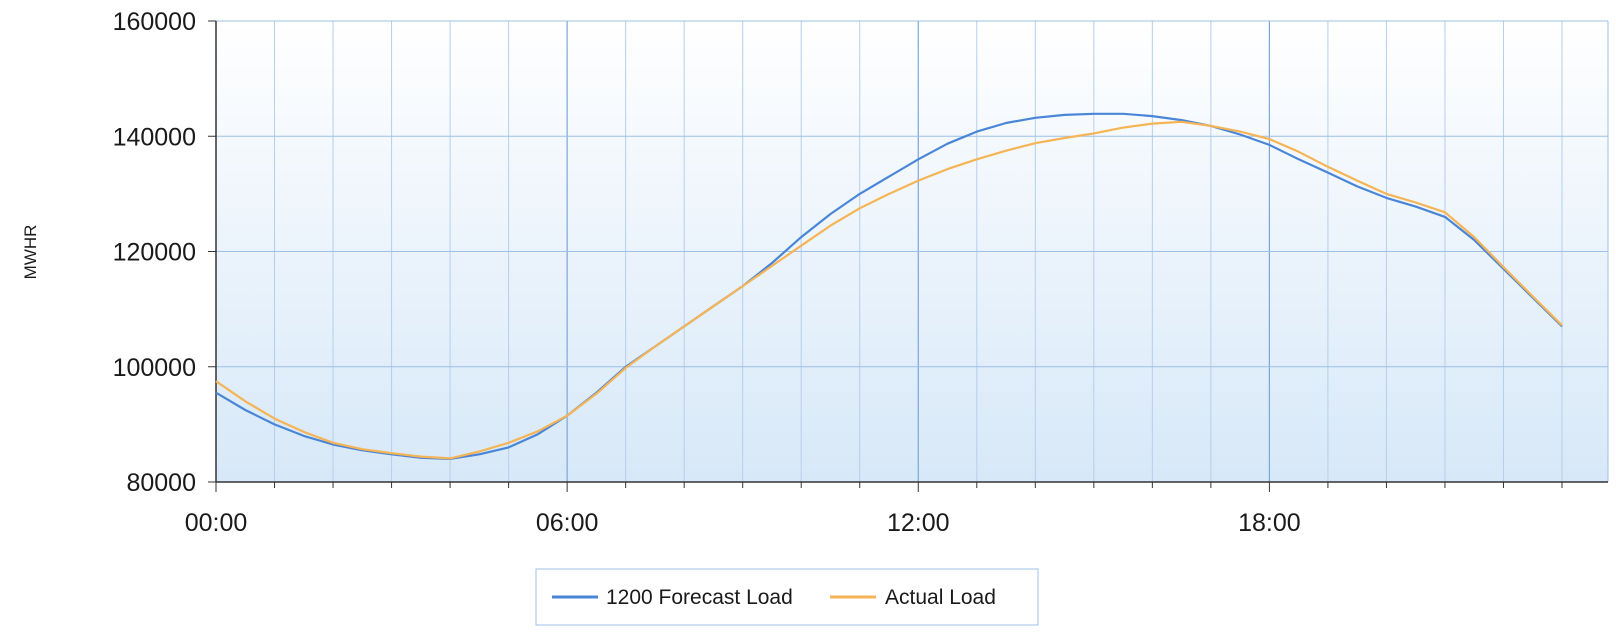 This screenshot has height=644, width=1616. I want to click on x-tick-label: 00:00, so click(216, 523).